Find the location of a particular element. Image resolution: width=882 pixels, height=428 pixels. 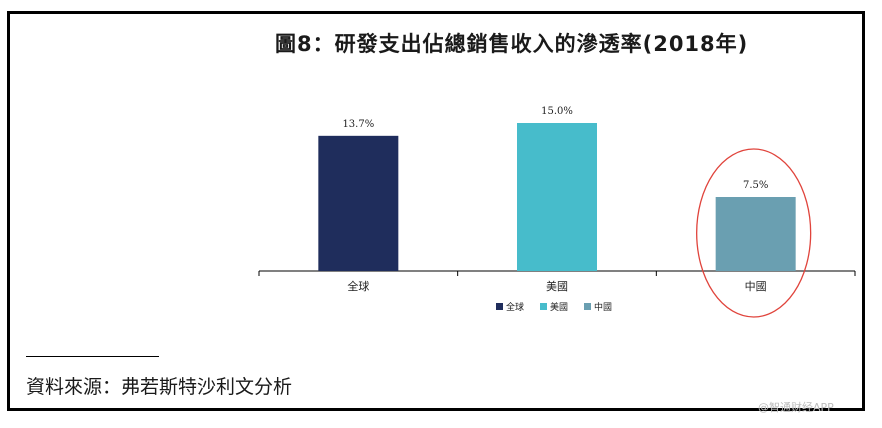

legend-label-2: 美國 is located at coordinates (559, 307).